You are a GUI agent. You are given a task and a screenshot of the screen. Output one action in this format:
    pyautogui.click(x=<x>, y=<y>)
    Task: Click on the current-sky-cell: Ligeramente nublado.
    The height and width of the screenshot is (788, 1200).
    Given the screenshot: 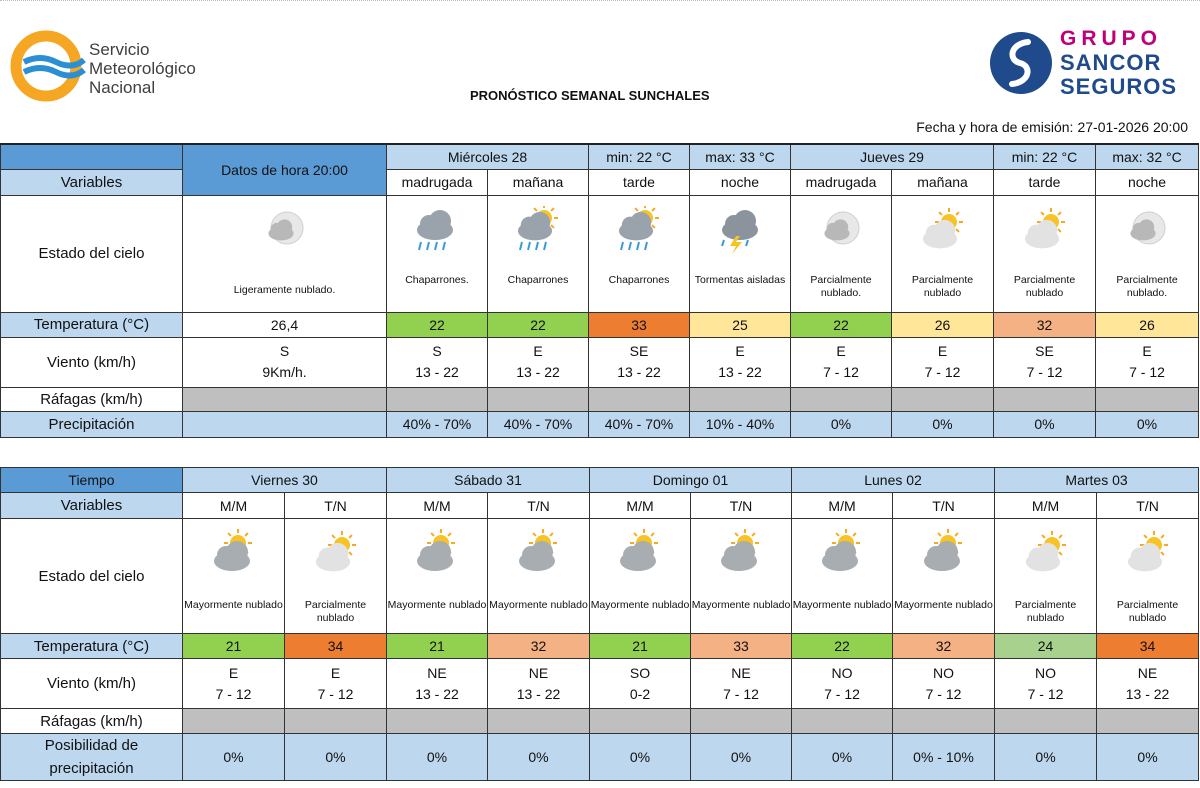 What is the action you would take?
    pyautogui.click(x=284, y=253)
    